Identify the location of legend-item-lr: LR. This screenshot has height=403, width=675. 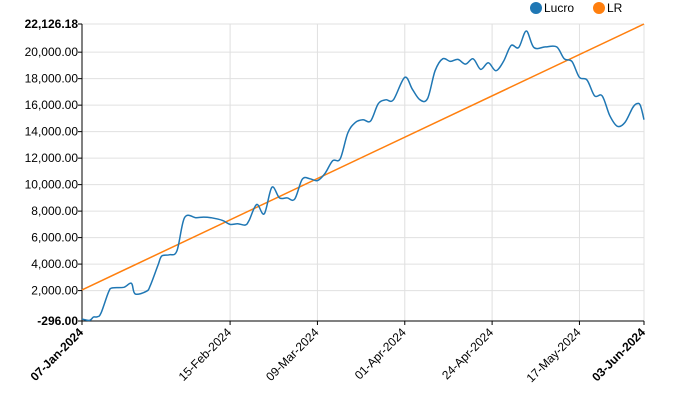
(608, 8).